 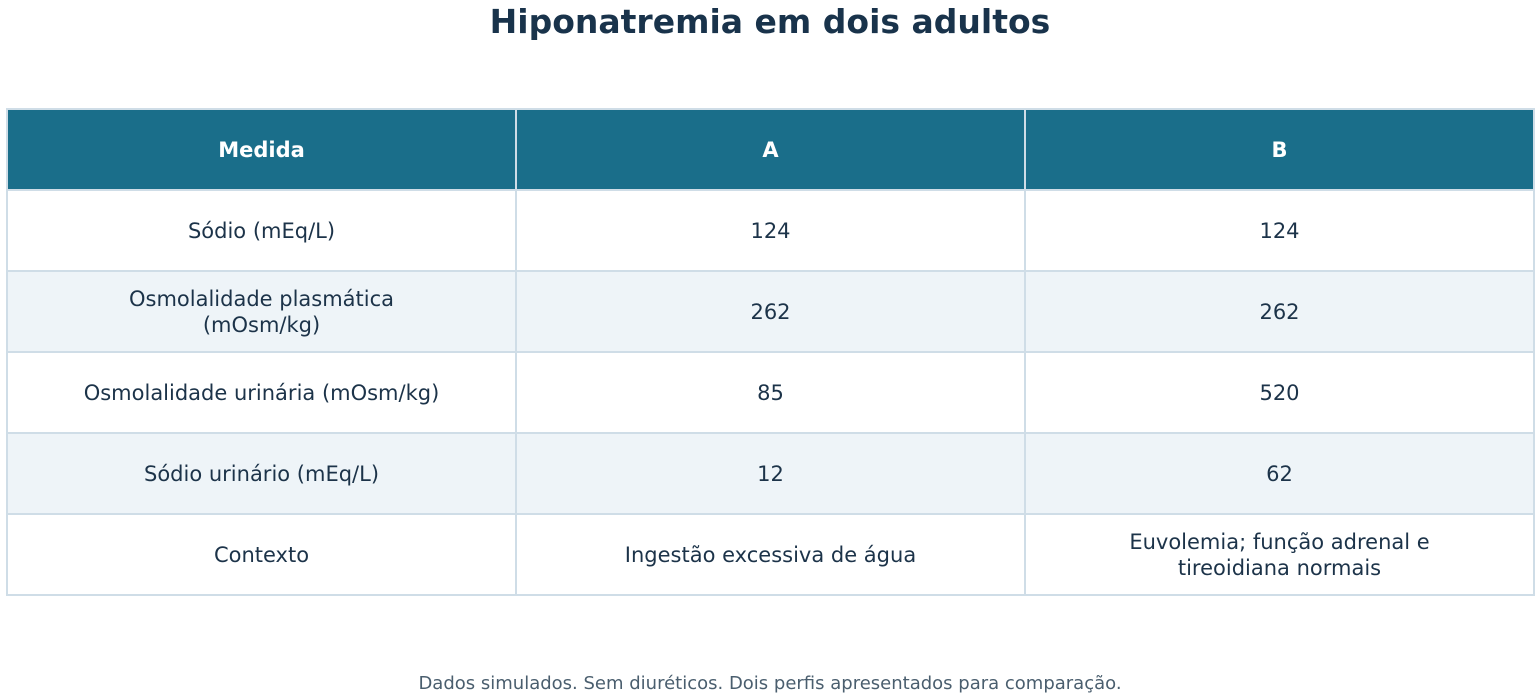 I want to click on table-cell-measure: Osmolalidade plasmática (mOsm/kg), so click(x=261, y=311).